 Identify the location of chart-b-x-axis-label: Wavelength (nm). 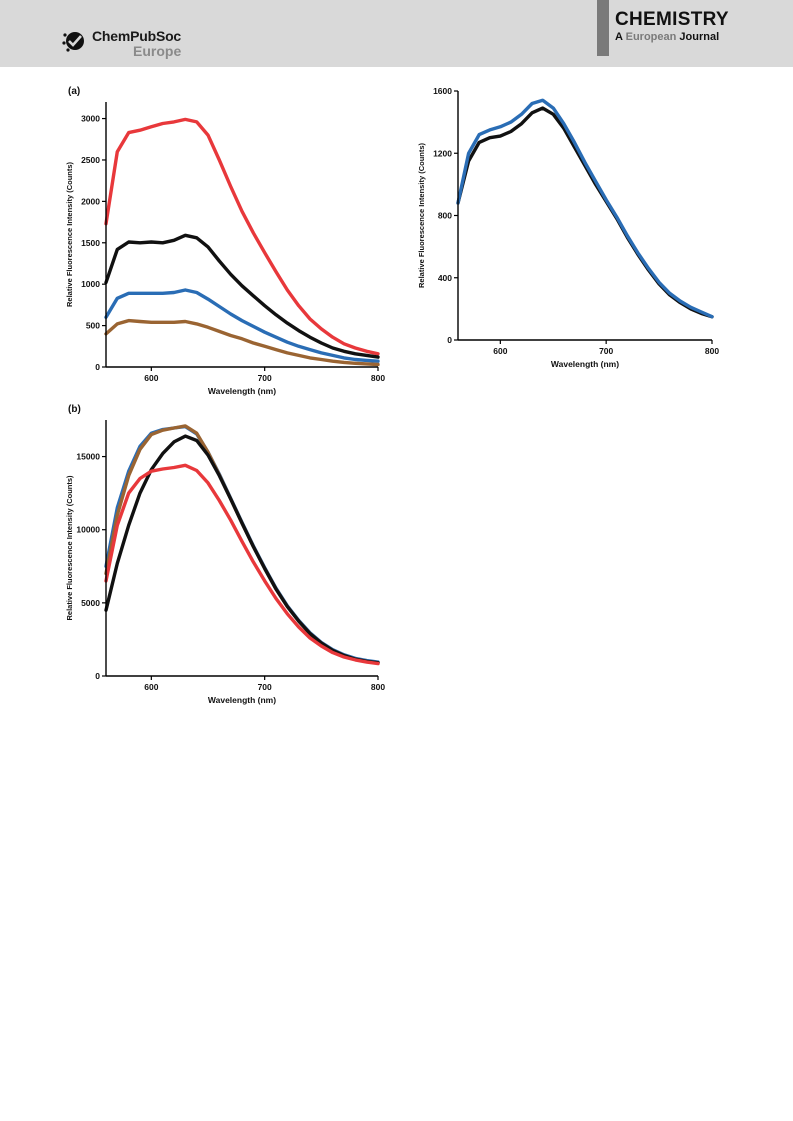
(242, 700).